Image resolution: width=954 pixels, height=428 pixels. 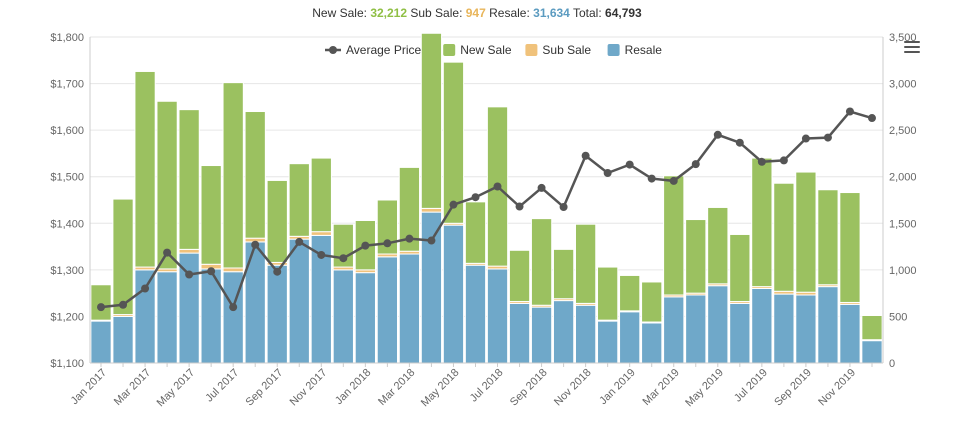 What do you see at coordinates (912, 48) in the screenshot?
I see `menu-icon` at bounding box center [912, 48].